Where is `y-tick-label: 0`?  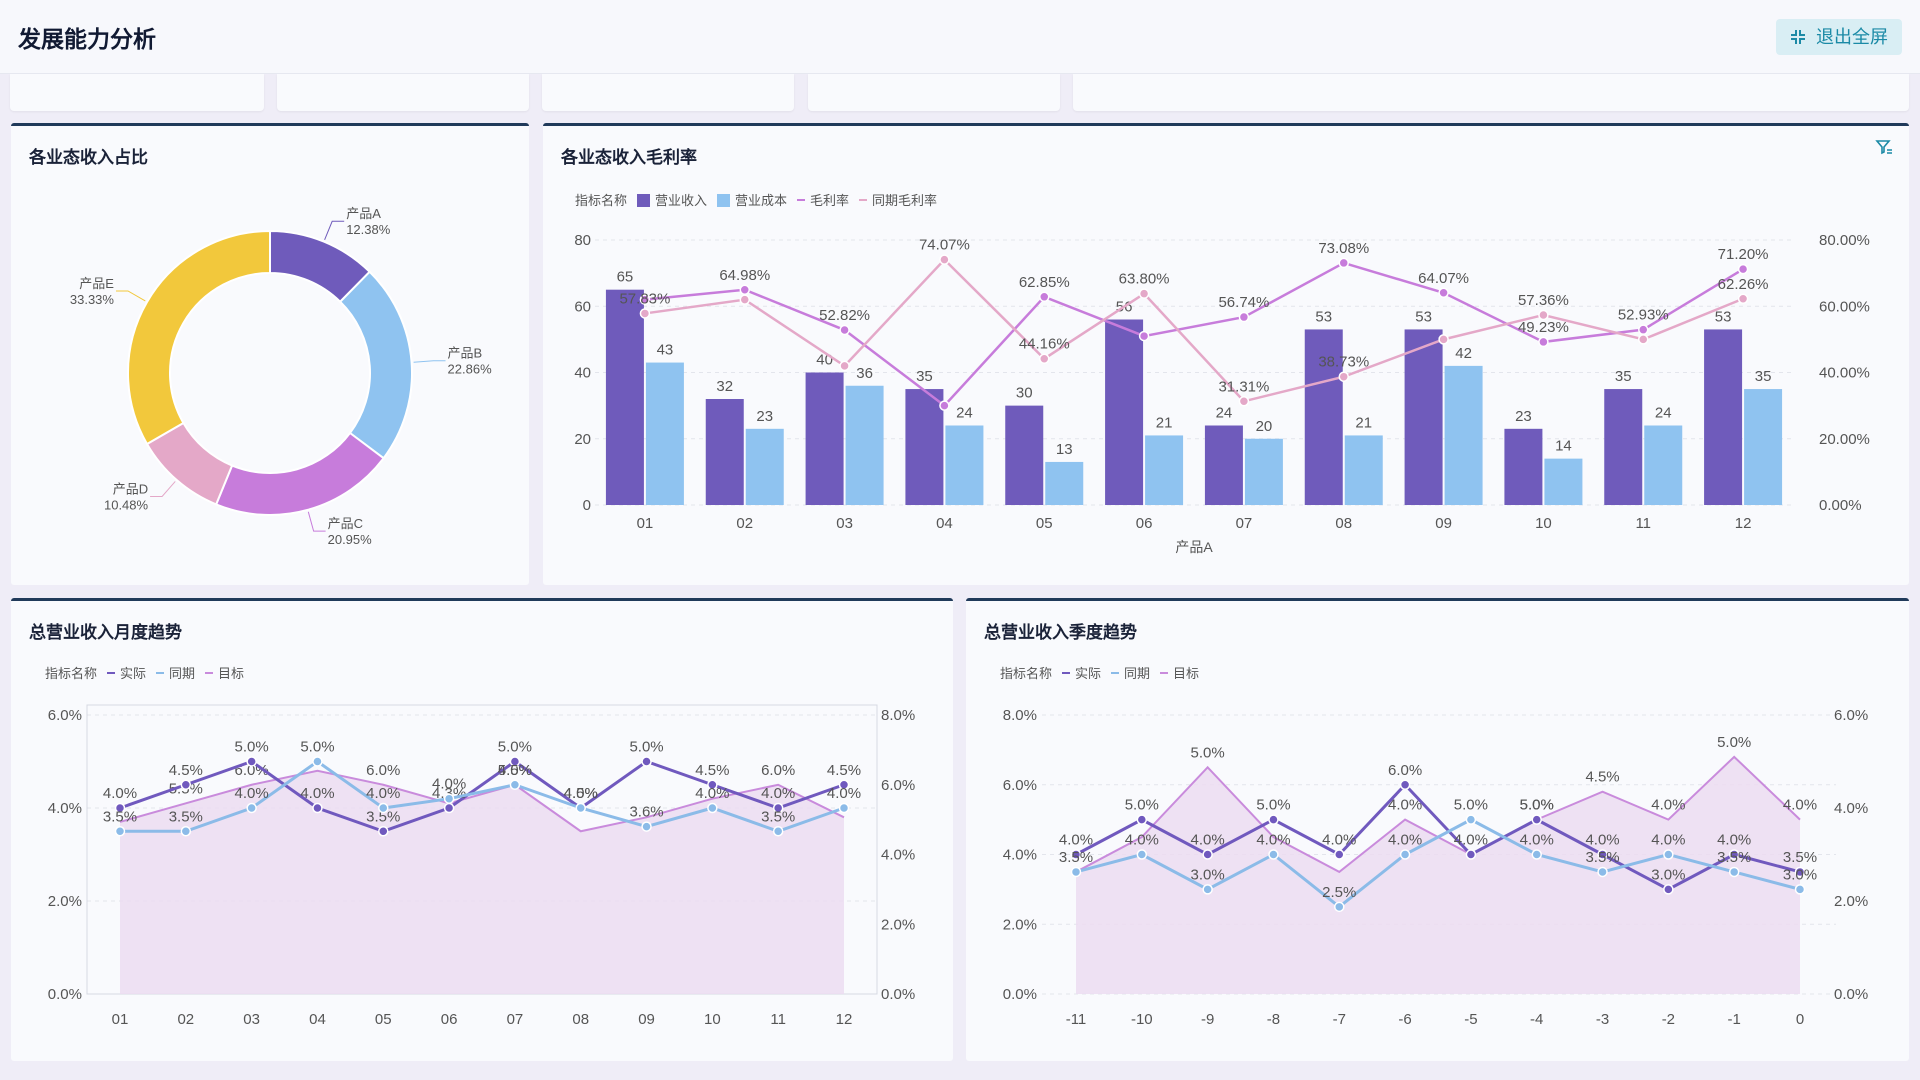
y-tick-label: 0 is located at coordinates (587, 505).